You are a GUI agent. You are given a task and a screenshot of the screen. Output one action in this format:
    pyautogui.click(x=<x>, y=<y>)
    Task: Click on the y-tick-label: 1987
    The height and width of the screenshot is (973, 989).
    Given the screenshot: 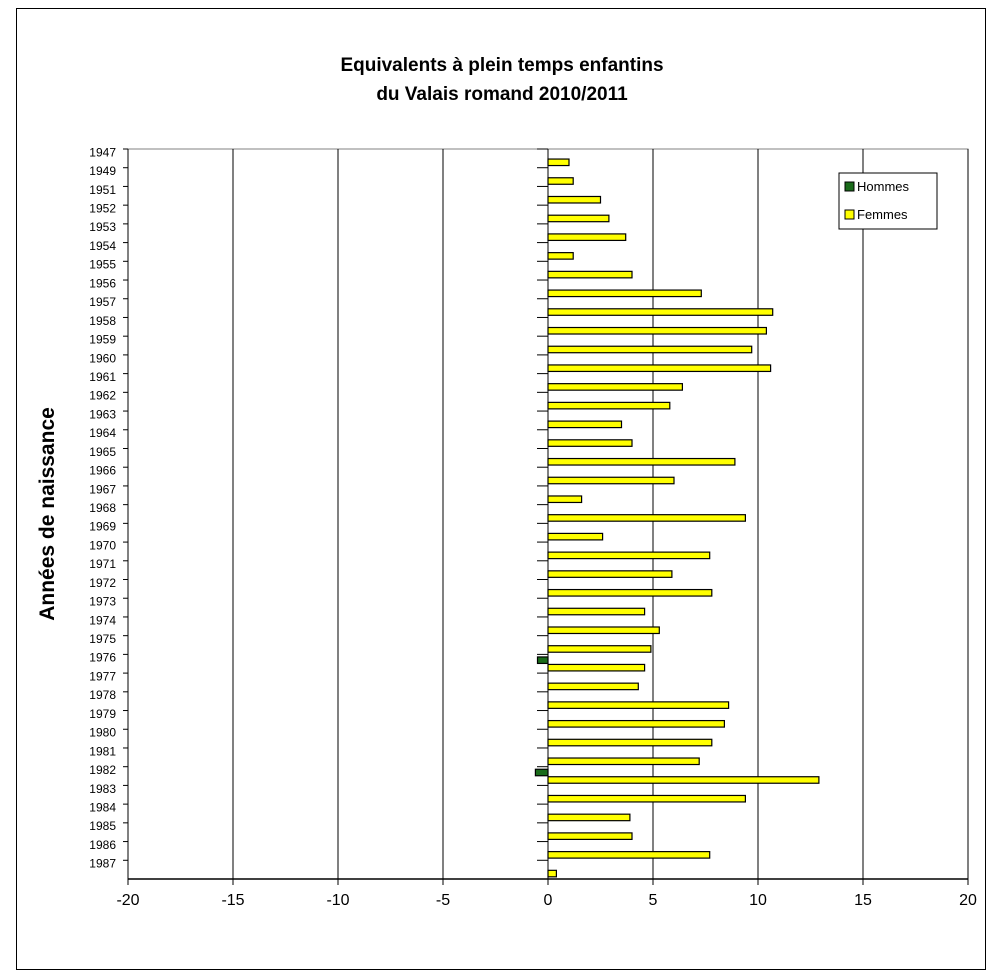 What is the action you would take?
    pyautogui.click(x=102, y=864)
    